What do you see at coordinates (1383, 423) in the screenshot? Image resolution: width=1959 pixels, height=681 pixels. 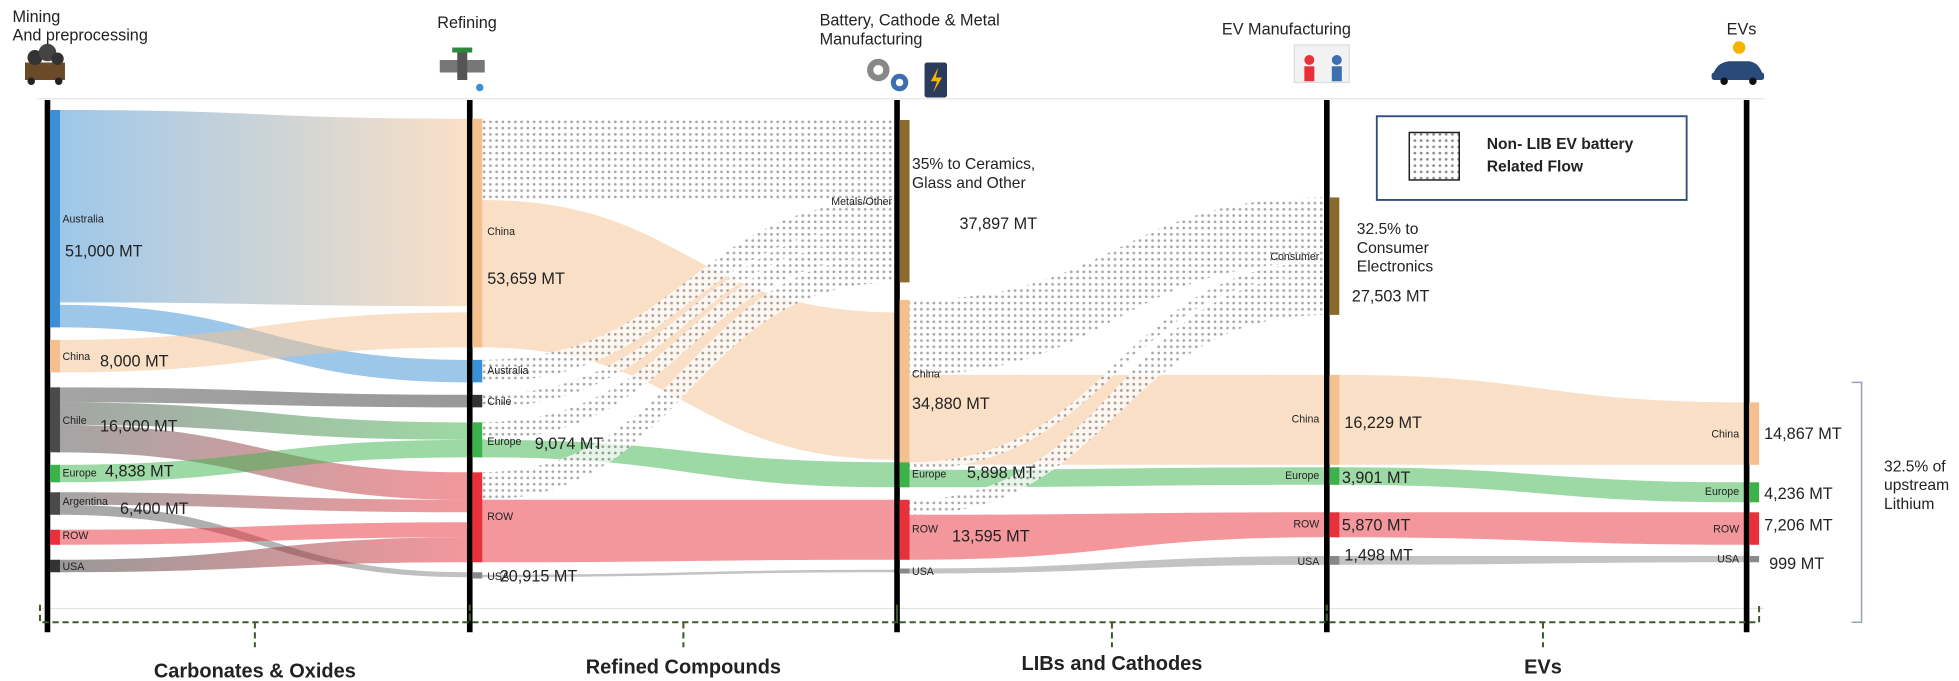 I see `node-value: 16,229 MT` at bounding box center [1383, 423].